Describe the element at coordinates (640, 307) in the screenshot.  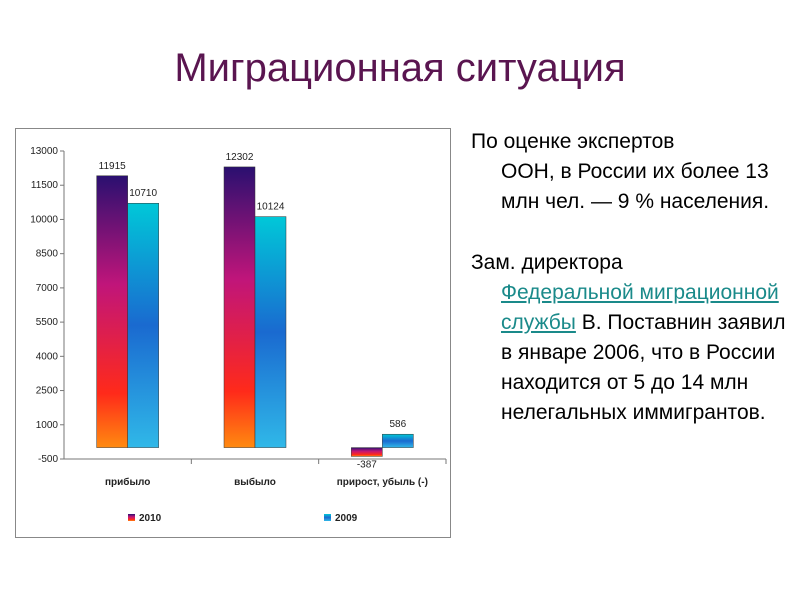
I see `fms-link: Федеральной миграционной службы` at that location.